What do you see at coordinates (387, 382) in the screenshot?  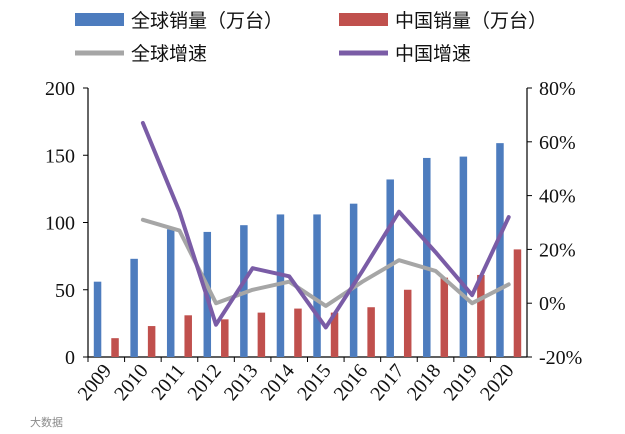 I see `x-tick-label: 2017` at bounding box center [387, 382].